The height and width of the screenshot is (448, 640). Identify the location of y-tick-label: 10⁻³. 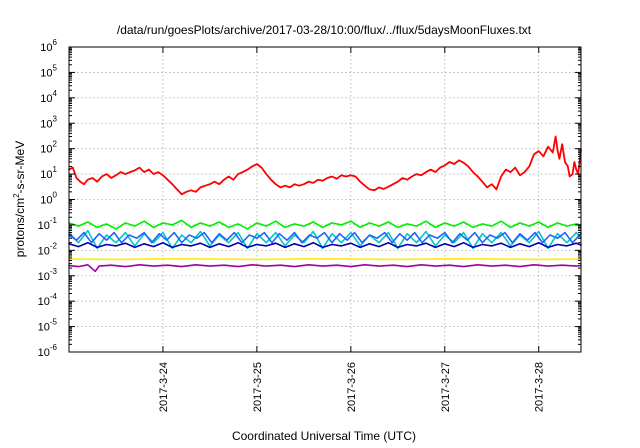
(48, 275).